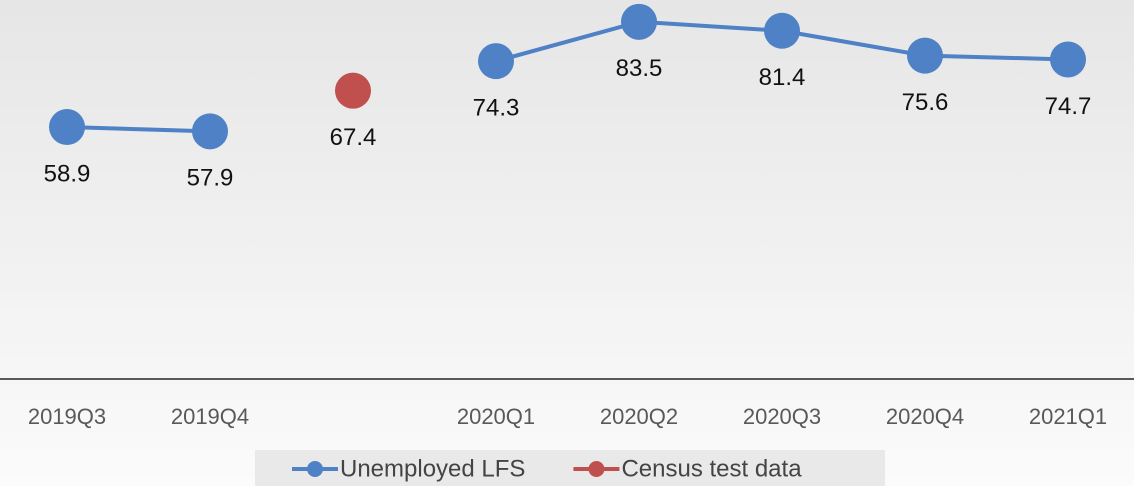 The height and width of the screenshot is (486, 1134). Describe the element at coordinates (210, 178) in the screenshot. I see `data-label: 57.9` at that location.